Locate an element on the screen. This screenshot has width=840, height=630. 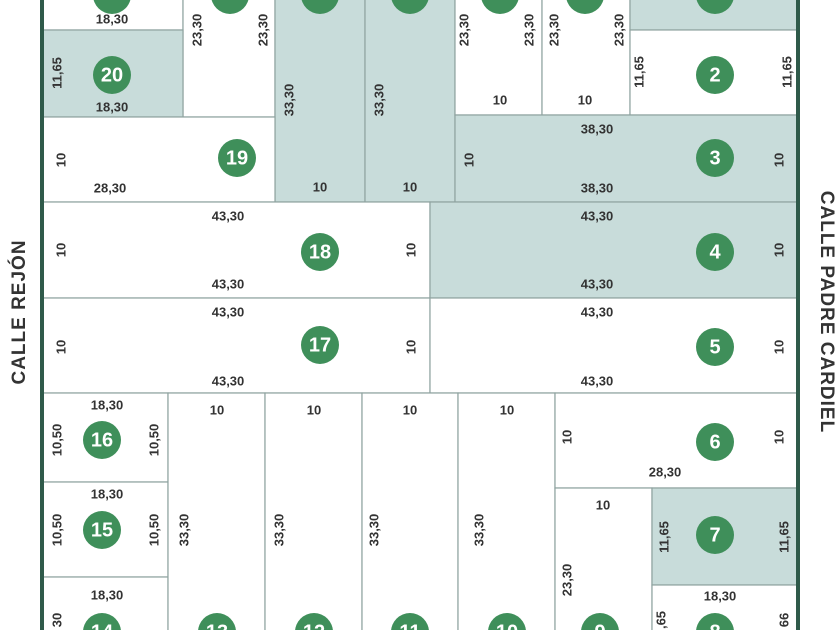
lot-number: 19 is located at coordinates (237, 158).